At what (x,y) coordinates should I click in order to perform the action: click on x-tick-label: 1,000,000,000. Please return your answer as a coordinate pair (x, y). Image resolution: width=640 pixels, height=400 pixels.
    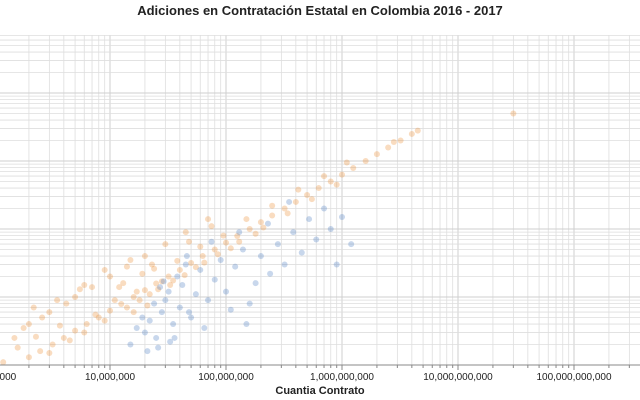
    Looking at the image, I should click on (342, 377).